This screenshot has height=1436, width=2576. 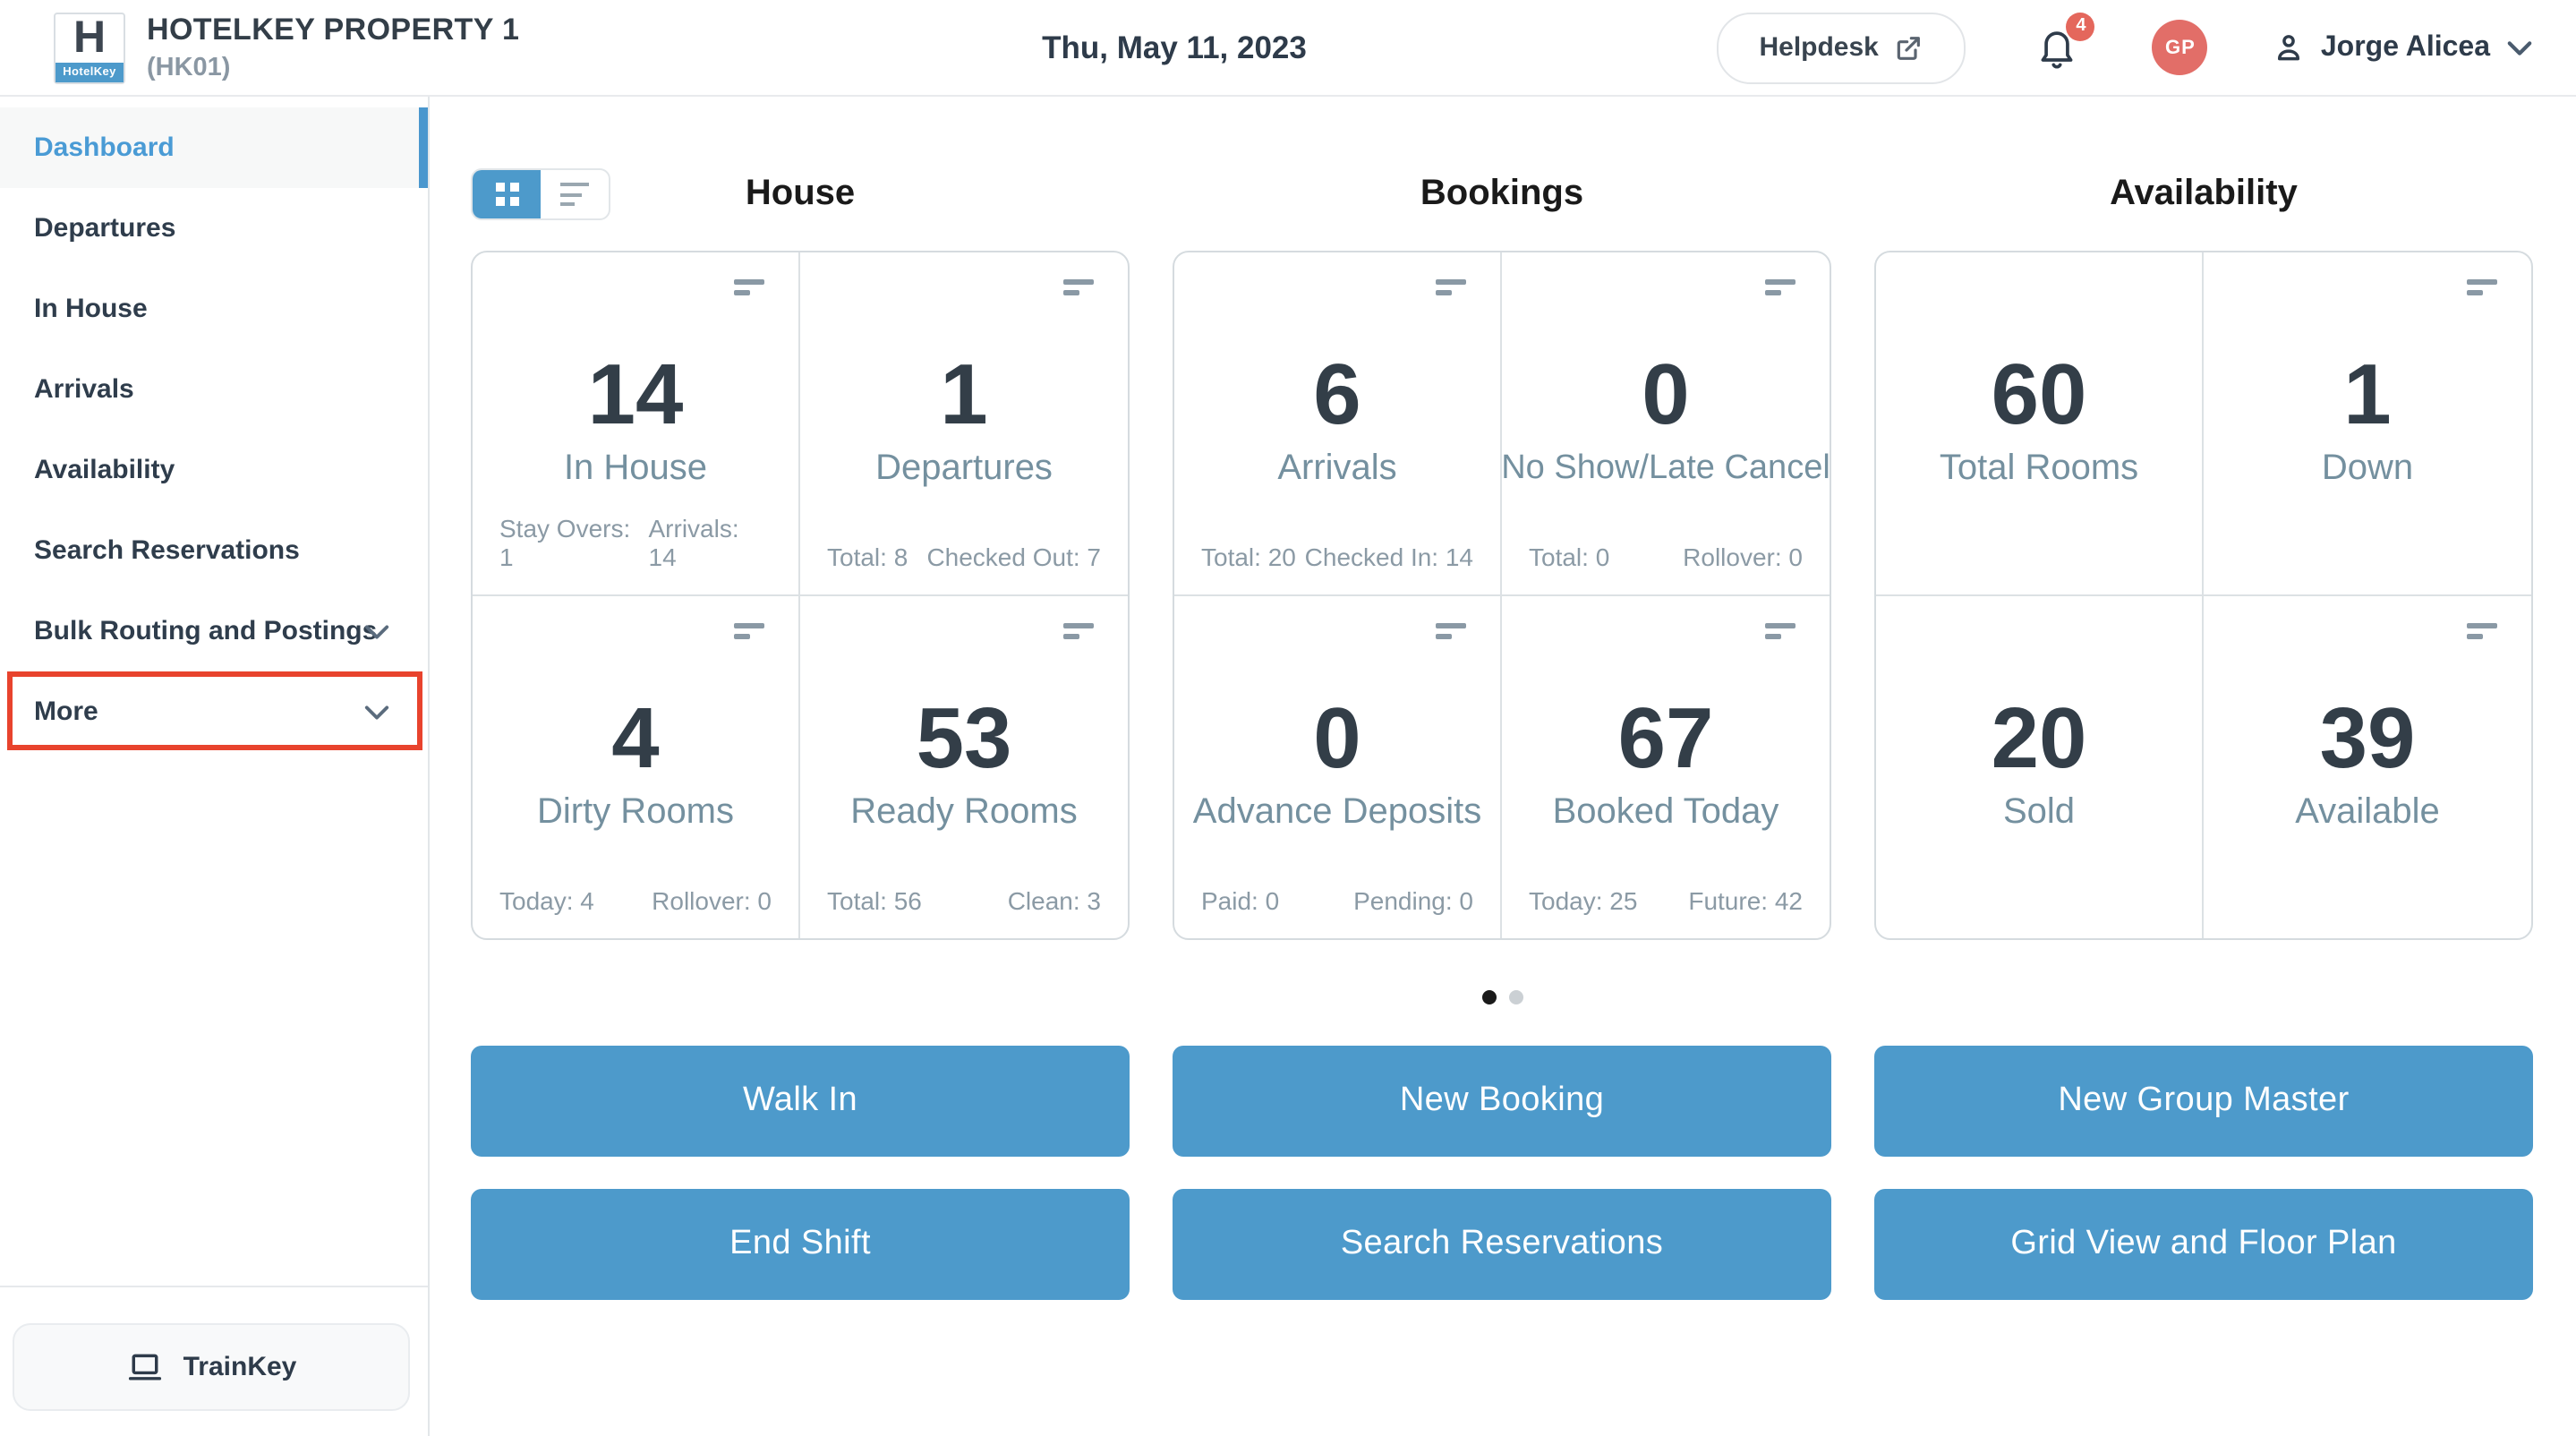 I want to click on in-house-card: 14 In House Stay Overs: 1 Arrivals: 14, so click(x=636, y=423).